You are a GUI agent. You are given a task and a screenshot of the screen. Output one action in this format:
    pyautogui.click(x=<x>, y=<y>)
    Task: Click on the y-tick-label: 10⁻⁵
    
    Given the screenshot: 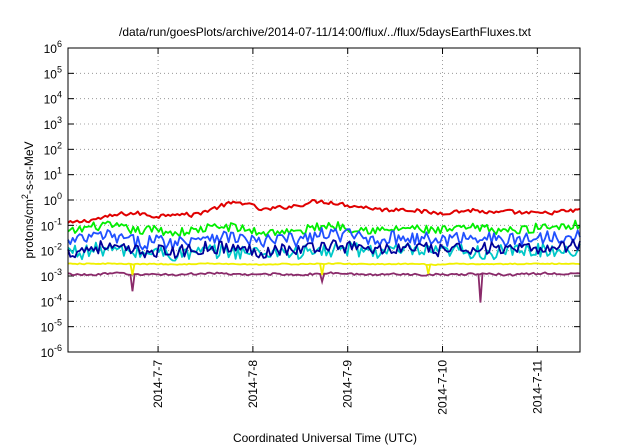 What is the action you would take?
    pyautogui.click(x=51, y=326)
    